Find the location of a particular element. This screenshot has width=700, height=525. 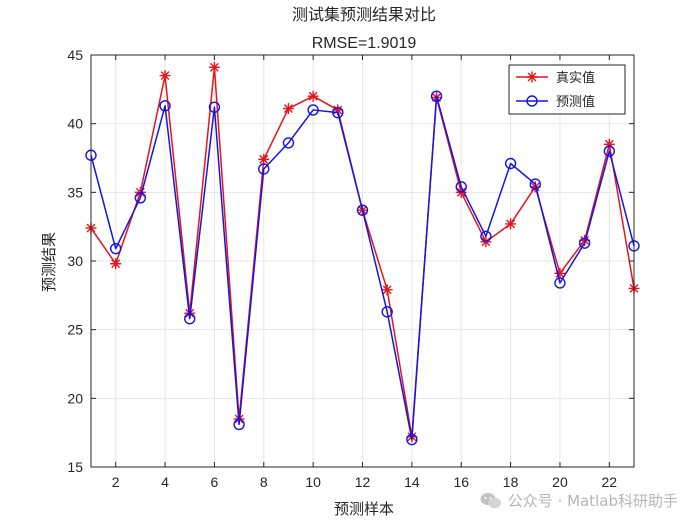

y-tick-label: 15 is located at coordinates (75, 467).